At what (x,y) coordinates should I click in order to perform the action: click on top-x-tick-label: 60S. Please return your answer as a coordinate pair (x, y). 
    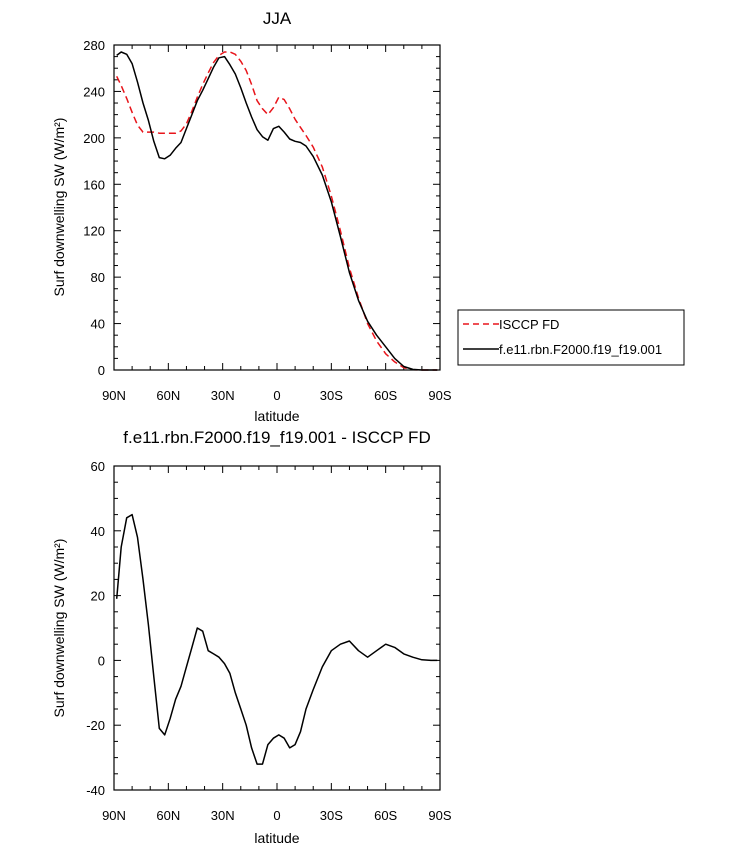
    Looking at the image, I should click on (385, 395).